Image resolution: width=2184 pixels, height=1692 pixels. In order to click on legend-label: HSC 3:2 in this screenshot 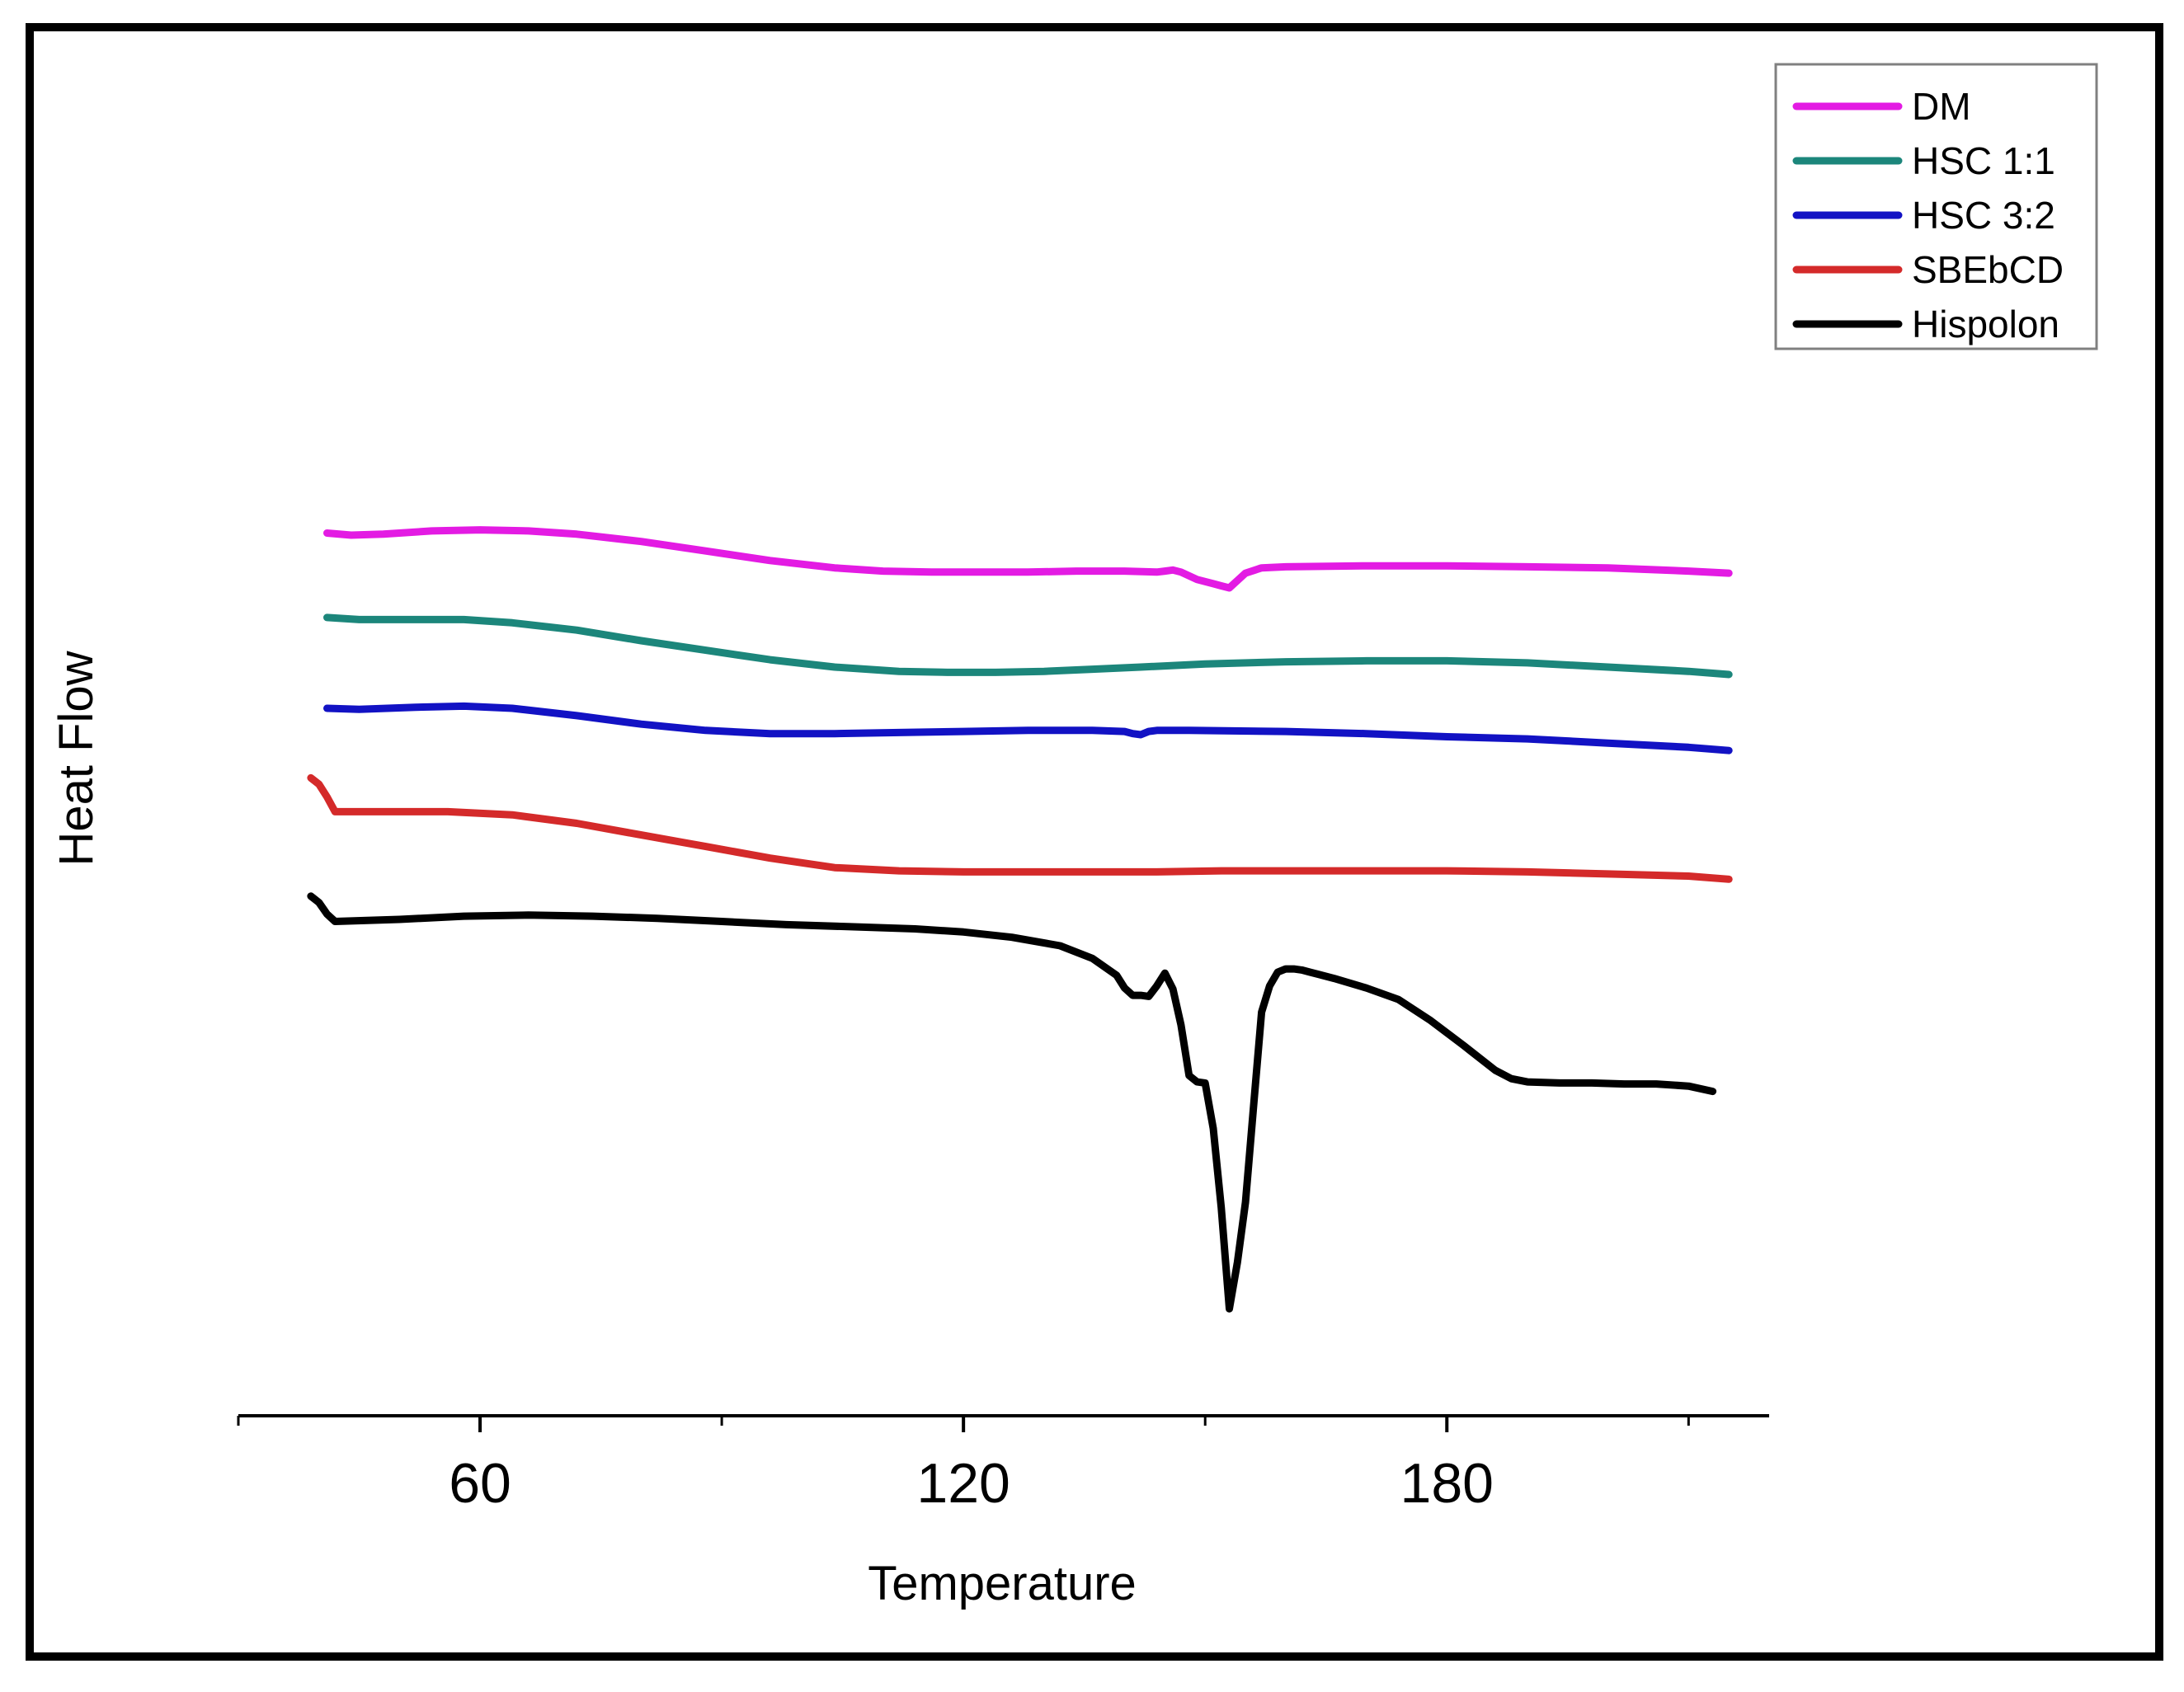, I will do `click(1983, 216)`.